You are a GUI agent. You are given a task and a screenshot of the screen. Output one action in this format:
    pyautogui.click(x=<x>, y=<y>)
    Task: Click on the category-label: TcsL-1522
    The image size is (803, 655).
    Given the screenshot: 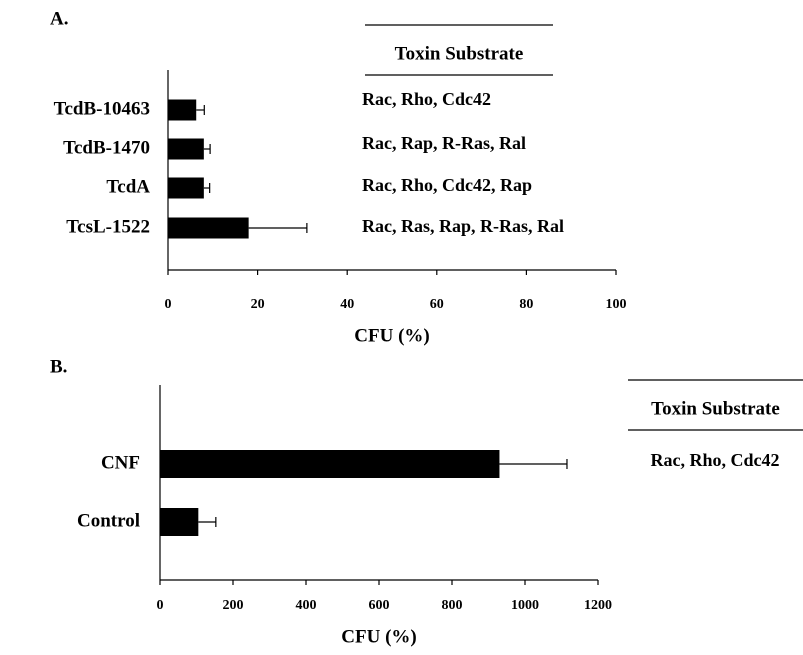 What is the action you would take?
    pyautogui.click(x=108, y=226)
    